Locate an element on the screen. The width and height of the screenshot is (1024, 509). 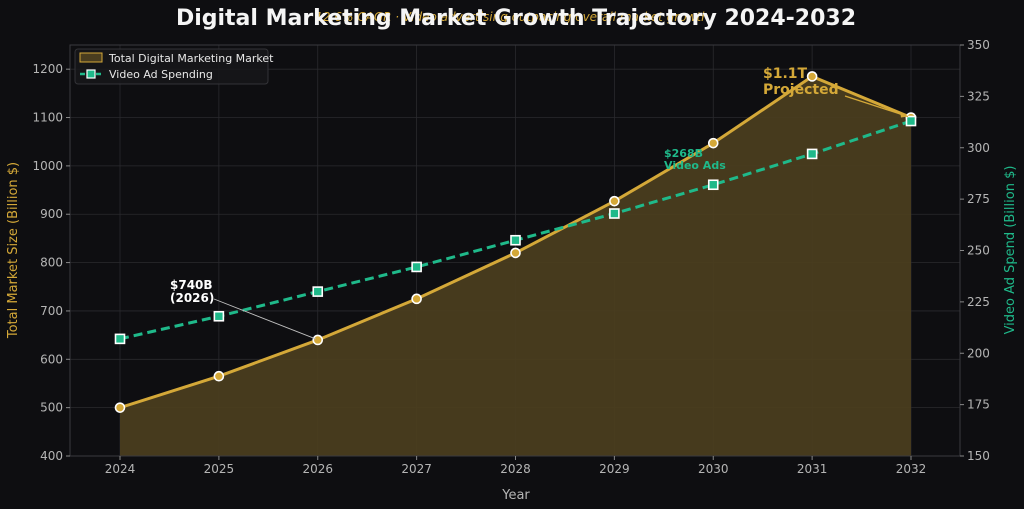
y-left-tick-label: 1100 is located at coordinates (47, 118).